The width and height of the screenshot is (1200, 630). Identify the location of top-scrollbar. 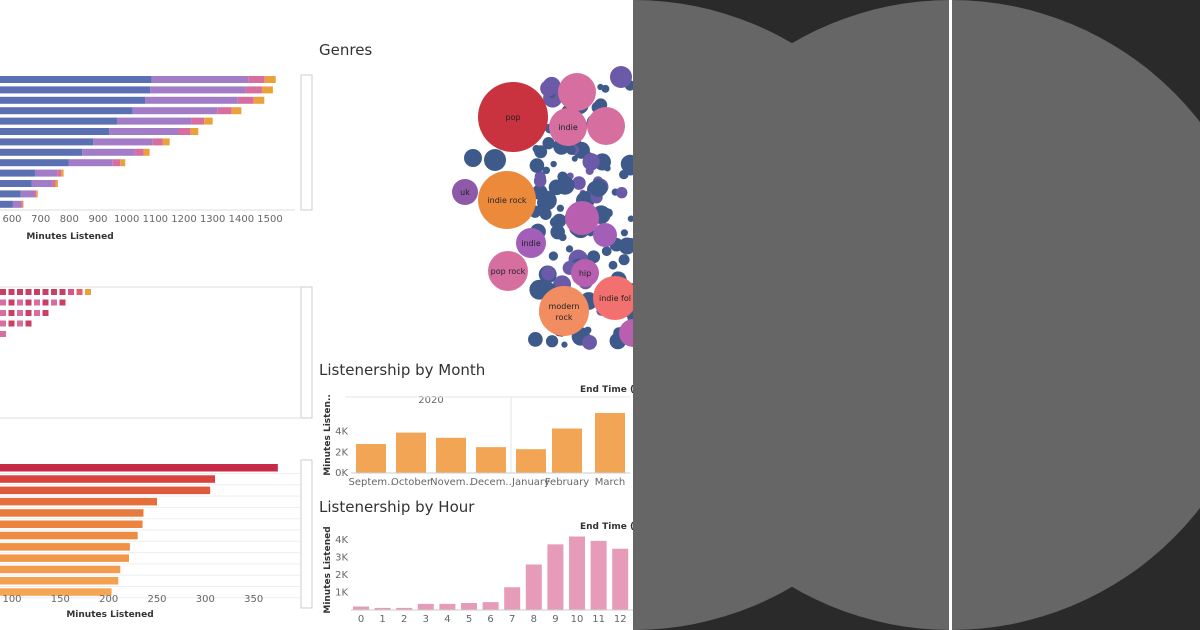
(306, 142).